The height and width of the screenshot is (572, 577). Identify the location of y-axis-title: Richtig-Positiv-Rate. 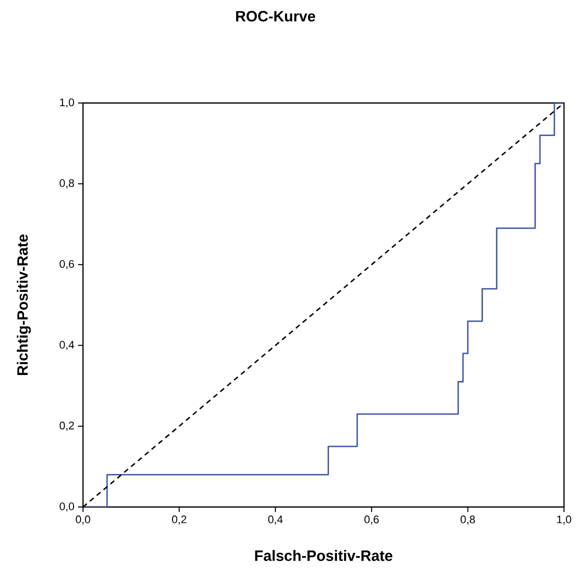
(23, 304).